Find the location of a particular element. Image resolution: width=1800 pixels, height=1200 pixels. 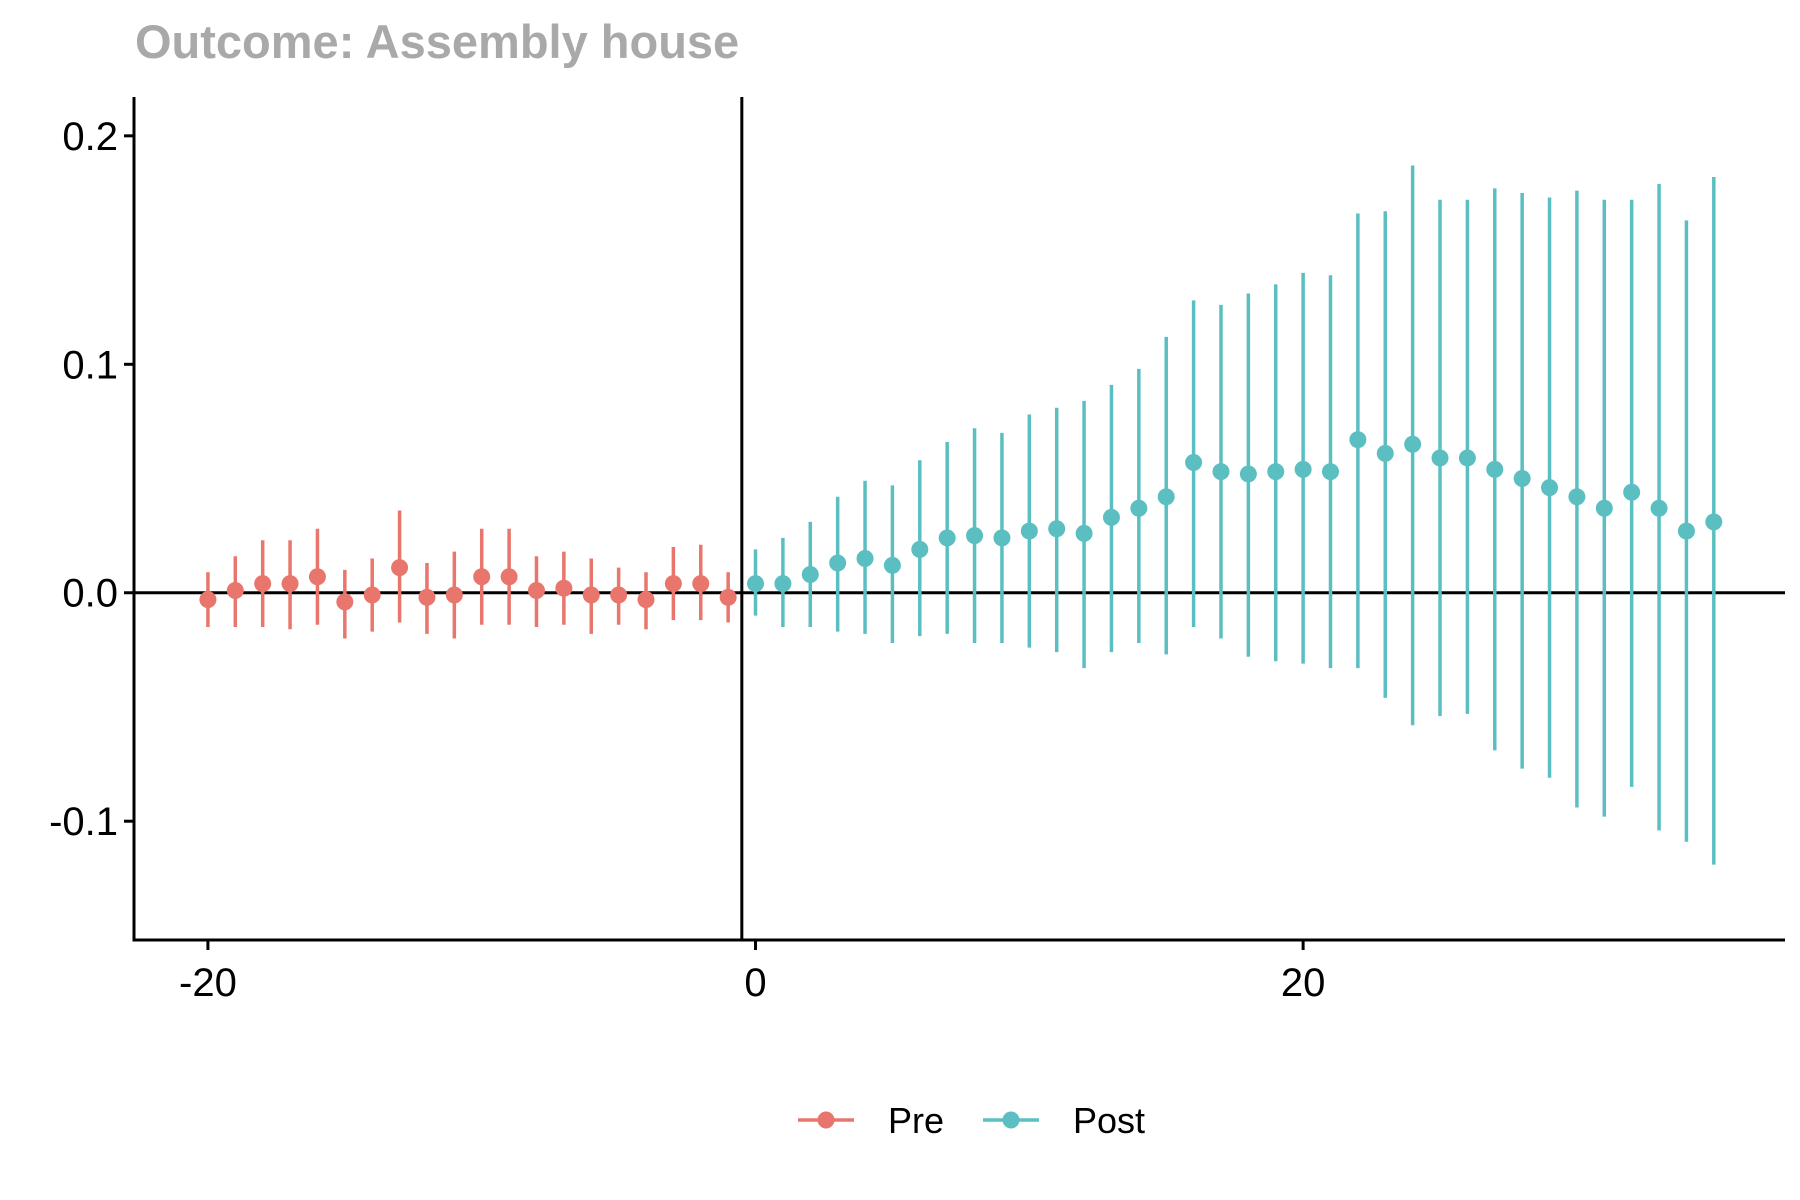

x-tick-label: 20 is located at coordinates (1303, 983).